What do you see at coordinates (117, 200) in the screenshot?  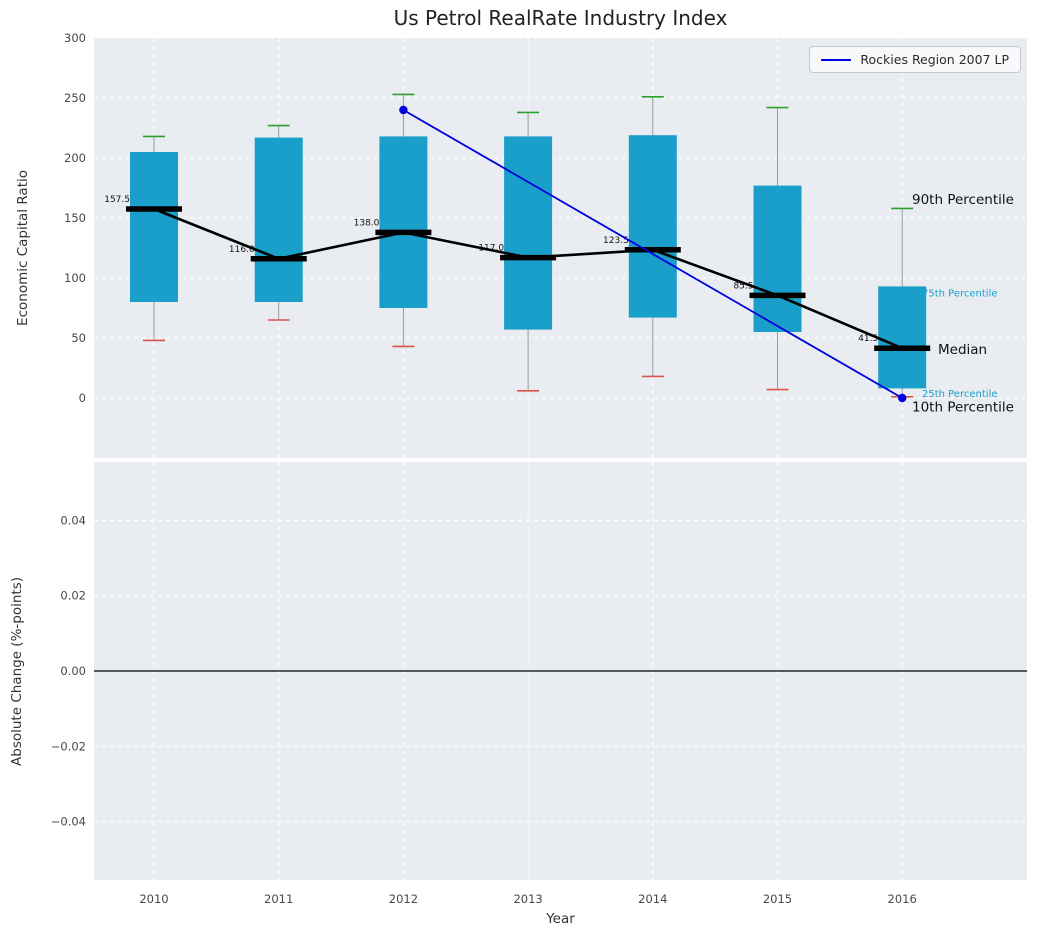 I see `median-value-label: 157.5` at bounding box center [117, 200].